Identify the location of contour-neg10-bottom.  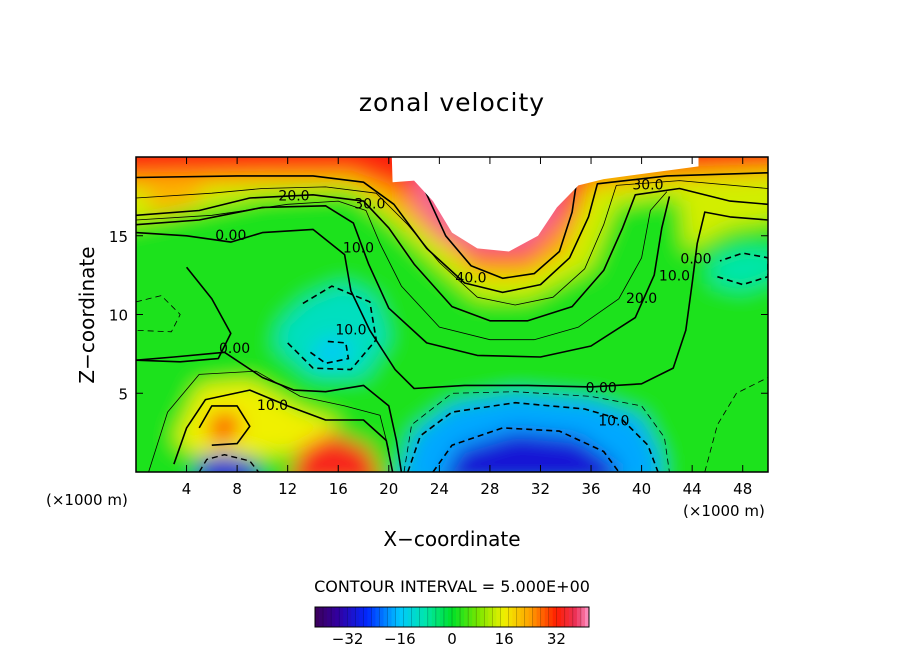
(533, 436).